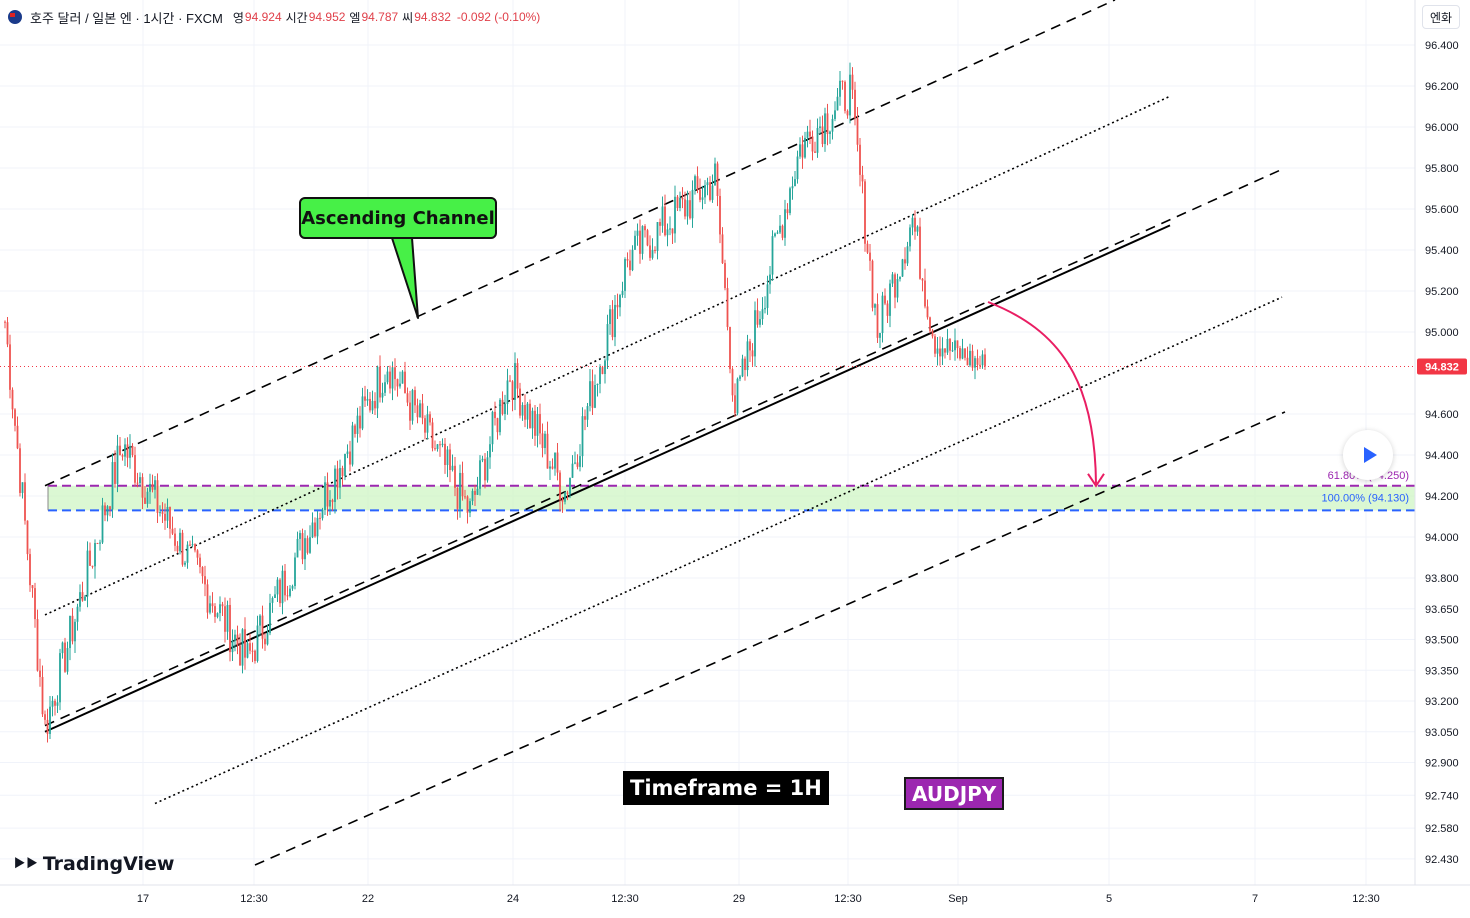 The height and width of the screenshot is (918, 1470). Describe the element at coordinates (1442, 128) in the screenshot. I see `y-tick-label: 96.000` at that location.